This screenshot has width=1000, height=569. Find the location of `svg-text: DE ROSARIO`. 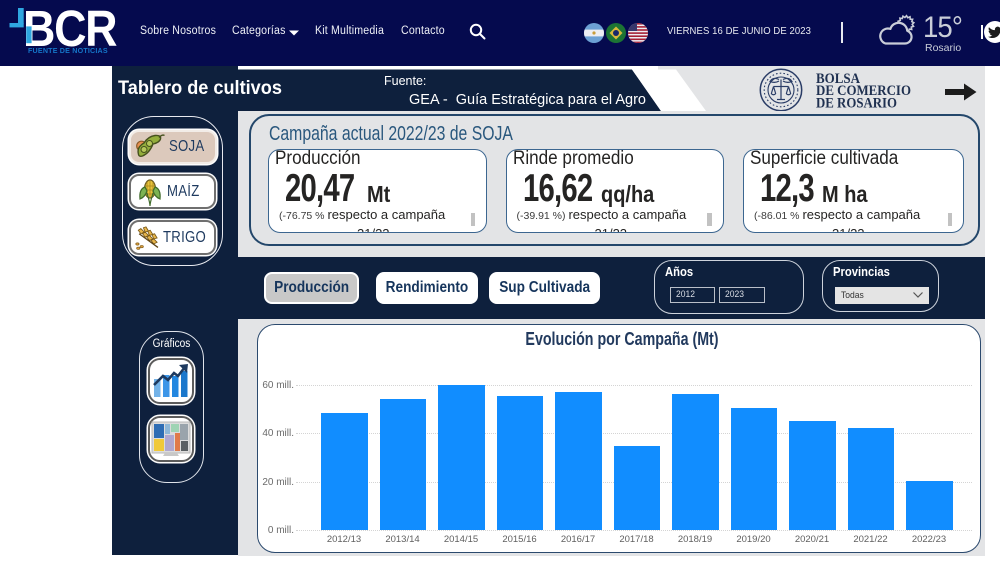

svg-text: DE ROSARIO is located at coordinates (856, 103).